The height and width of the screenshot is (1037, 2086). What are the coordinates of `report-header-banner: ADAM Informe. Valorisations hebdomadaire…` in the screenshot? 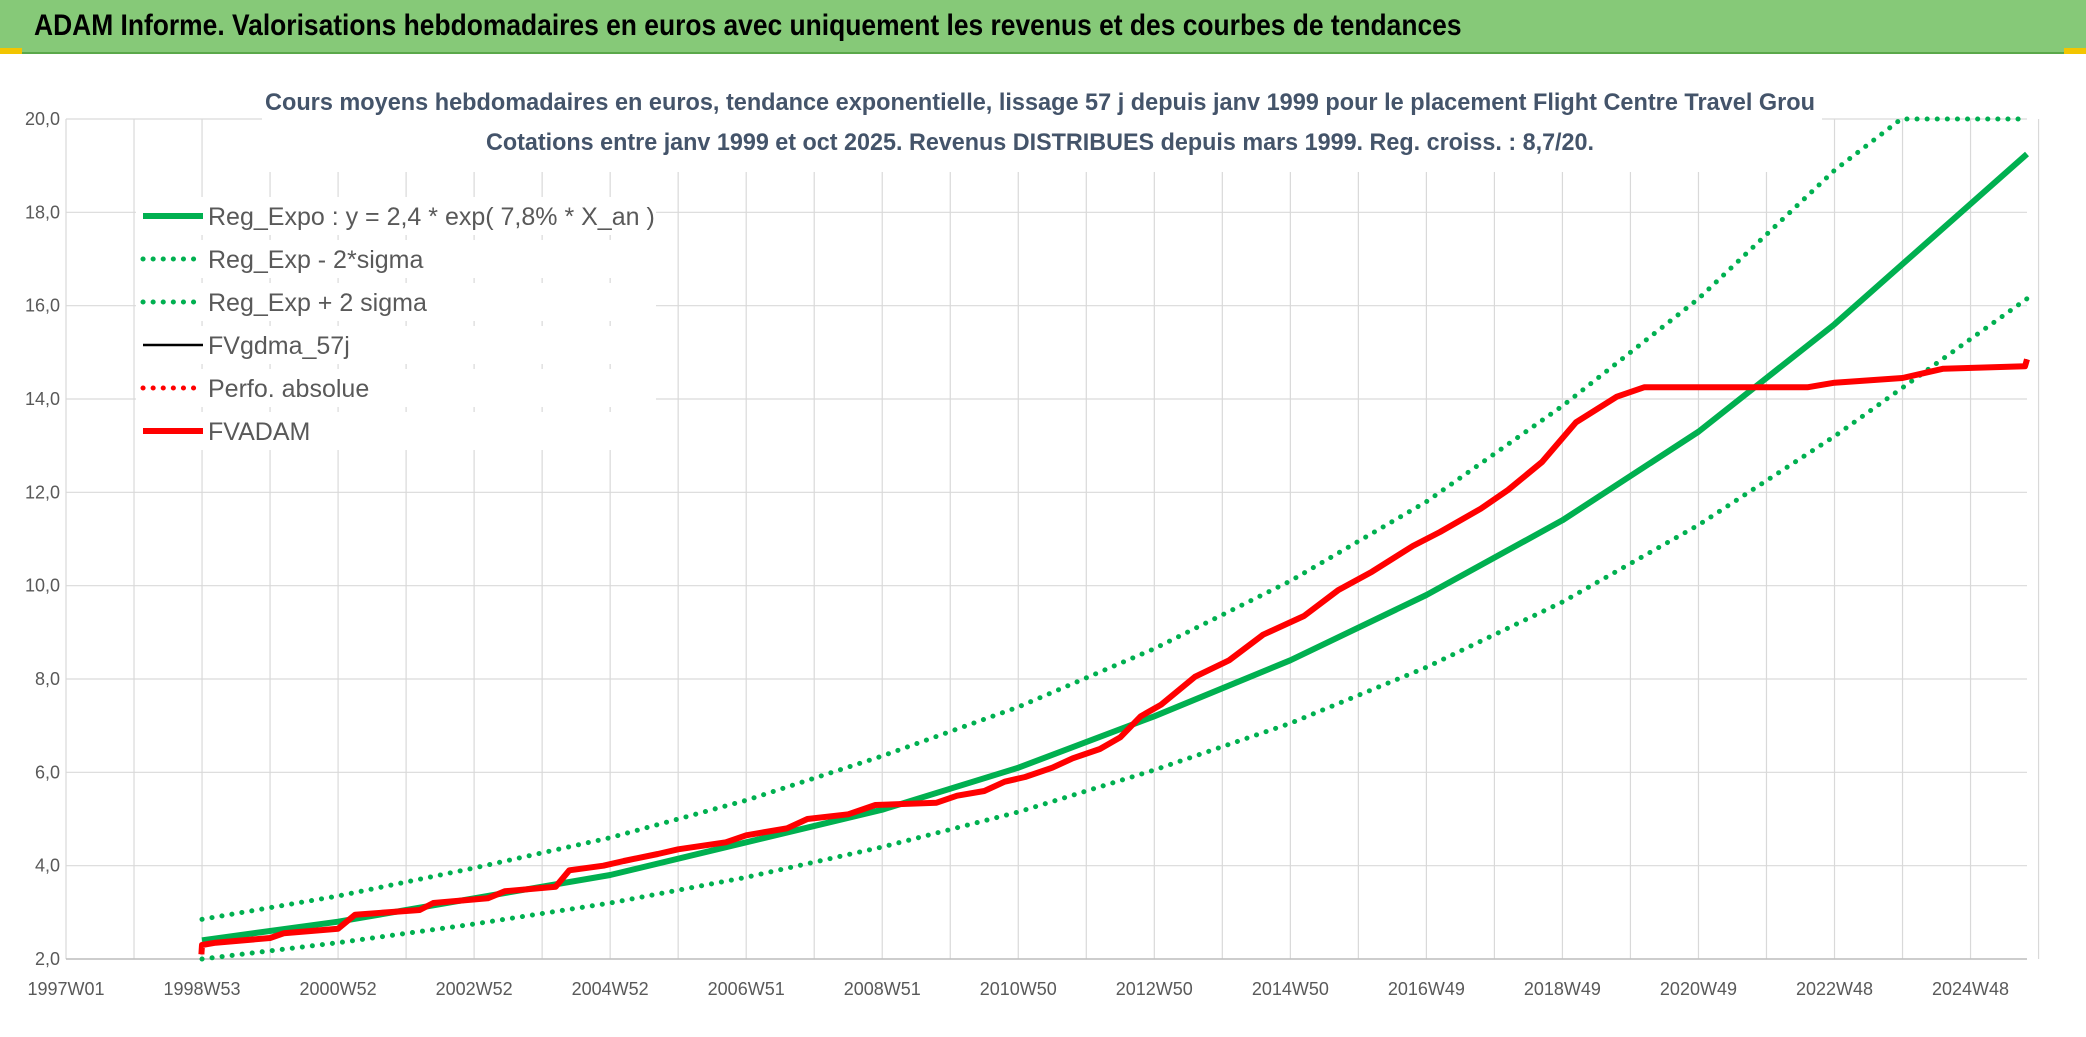 It's located at (1043, 27).